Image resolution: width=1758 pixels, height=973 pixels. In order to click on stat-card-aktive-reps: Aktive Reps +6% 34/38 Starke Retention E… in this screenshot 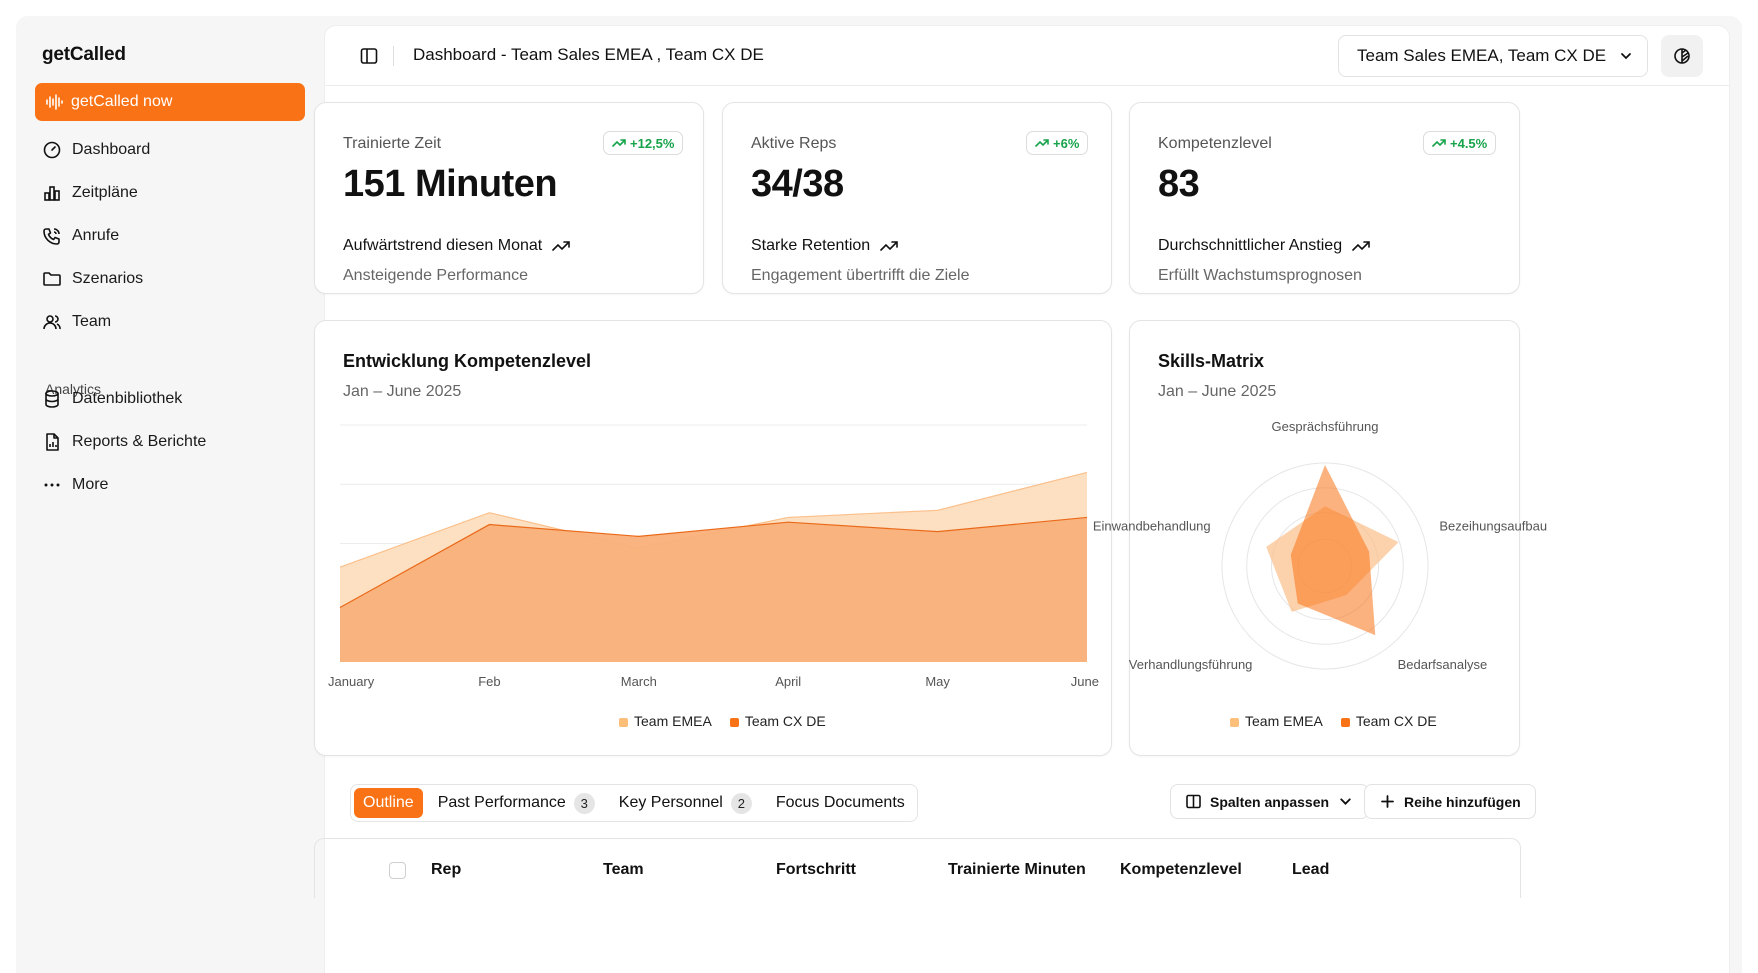, I will do `click(917, 198)`.